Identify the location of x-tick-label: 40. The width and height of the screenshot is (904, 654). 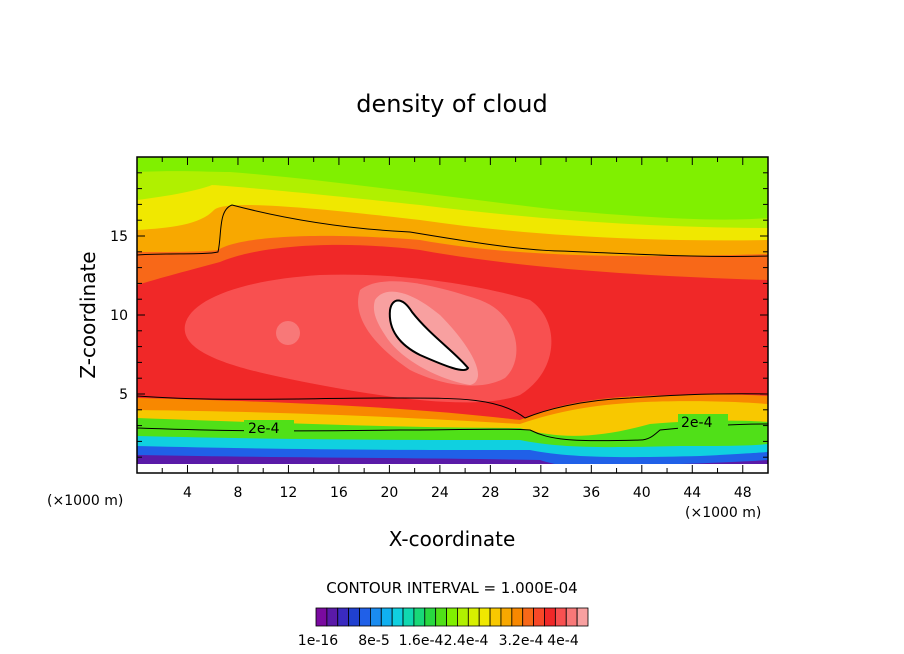
(642, 493).